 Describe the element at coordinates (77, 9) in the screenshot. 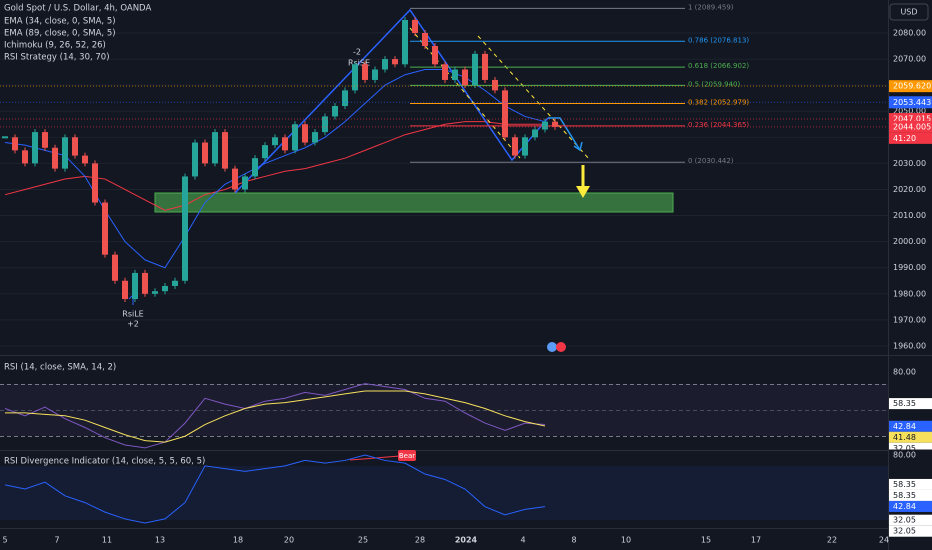

I see `legend: Gold Spot / U.S. Dollar, 4h, OANDA` at that location.